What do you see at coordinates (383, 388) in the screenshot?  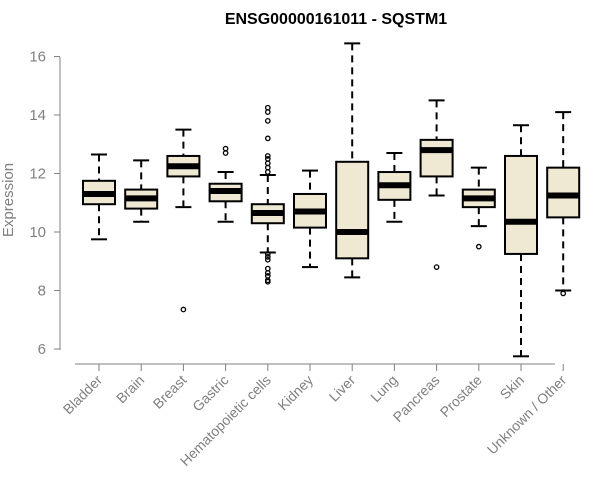 I see `x-tick-label: Lung` at bounding box center [383, 388].